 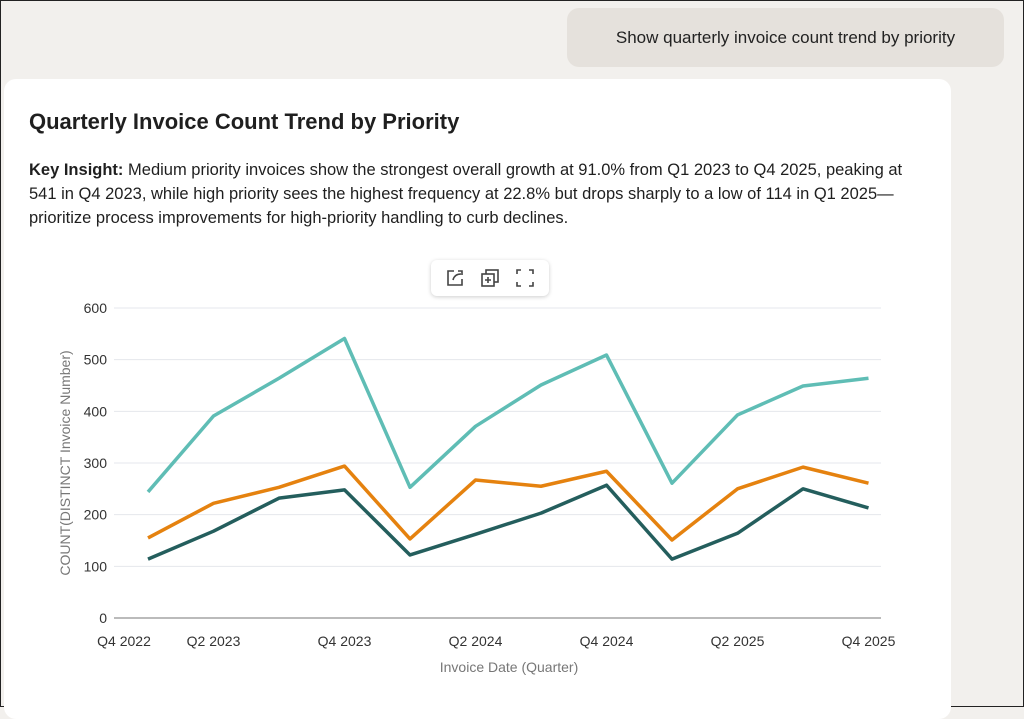 I want to click on x-tick-label: Q2 2025, so click(x=738, y=641).